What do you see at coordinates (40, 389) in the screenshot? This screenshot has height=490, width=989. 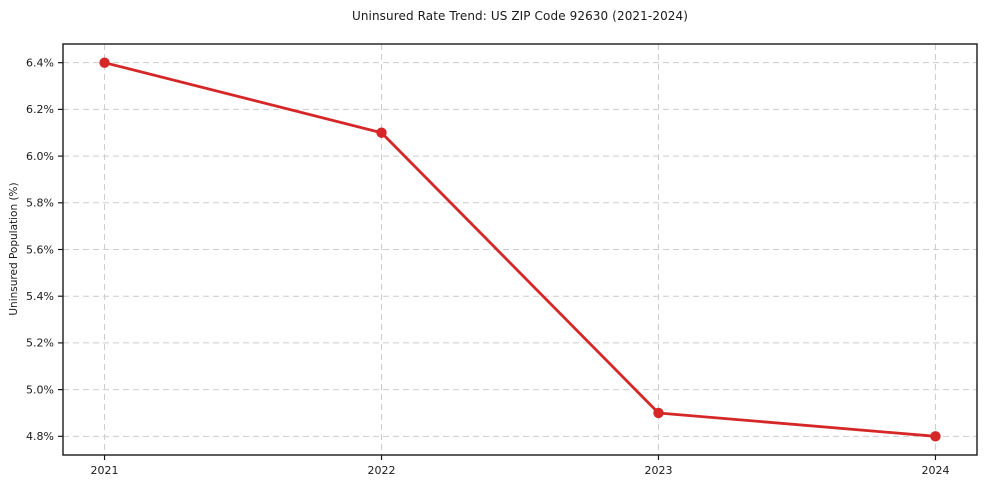 I see `y-tick-label: 5.0%` at bounding box center [40, 389].